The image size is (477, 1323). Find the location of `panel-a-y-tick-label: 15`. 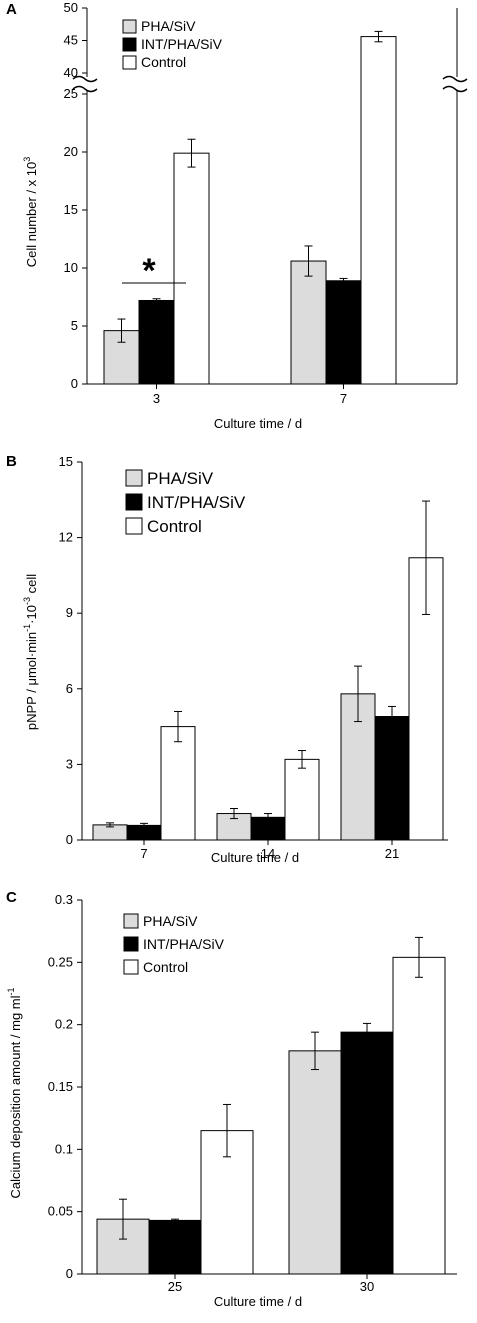

panel-a-y-tick-label: 15 is located at coordinates (71, 209).